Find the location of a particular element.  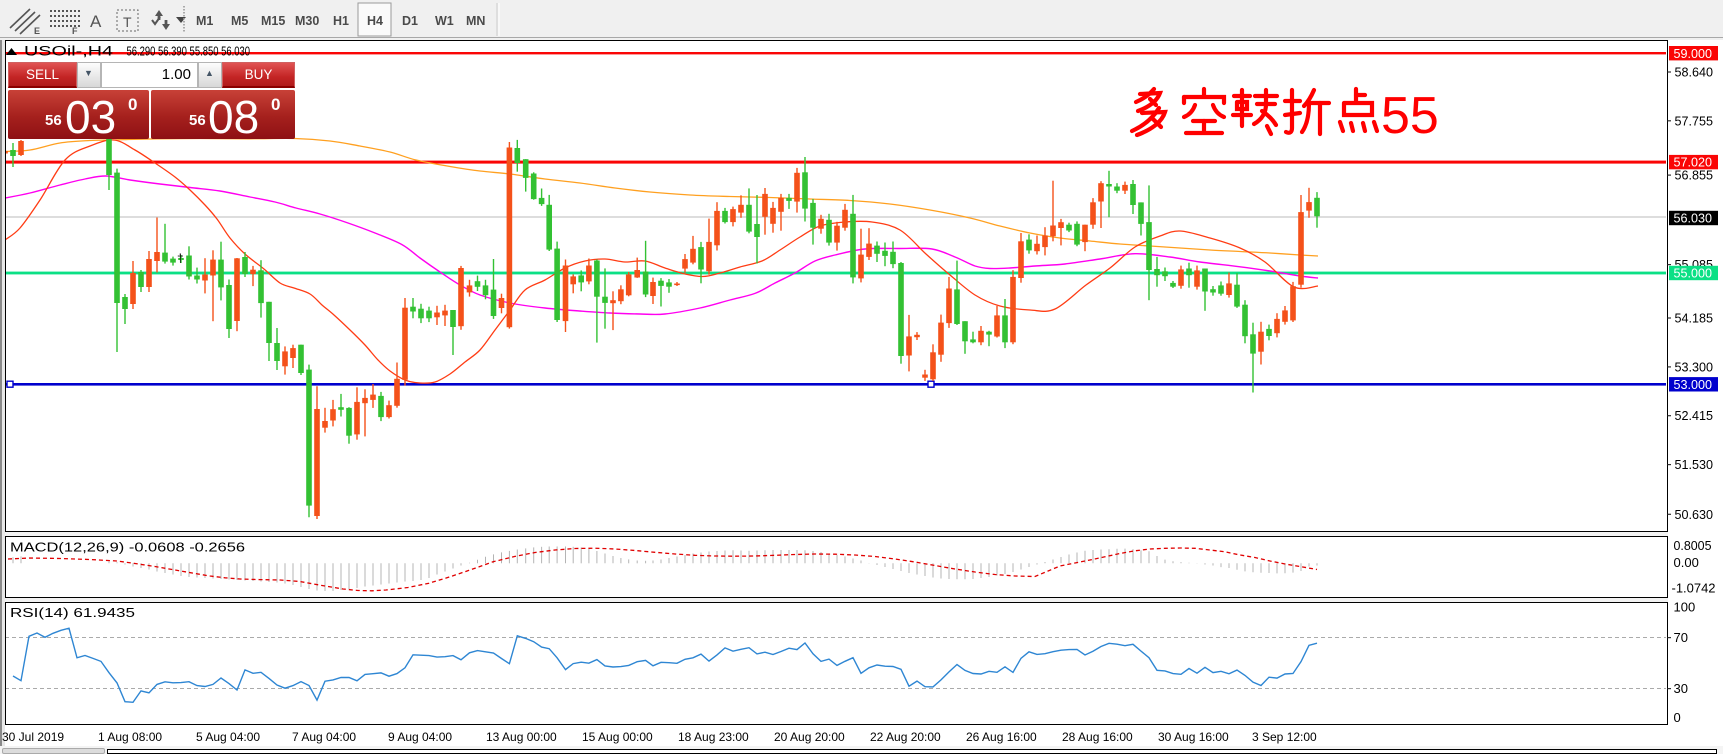

svg-text: 1 Aug 08:00 is located at coordinates (130, 737).